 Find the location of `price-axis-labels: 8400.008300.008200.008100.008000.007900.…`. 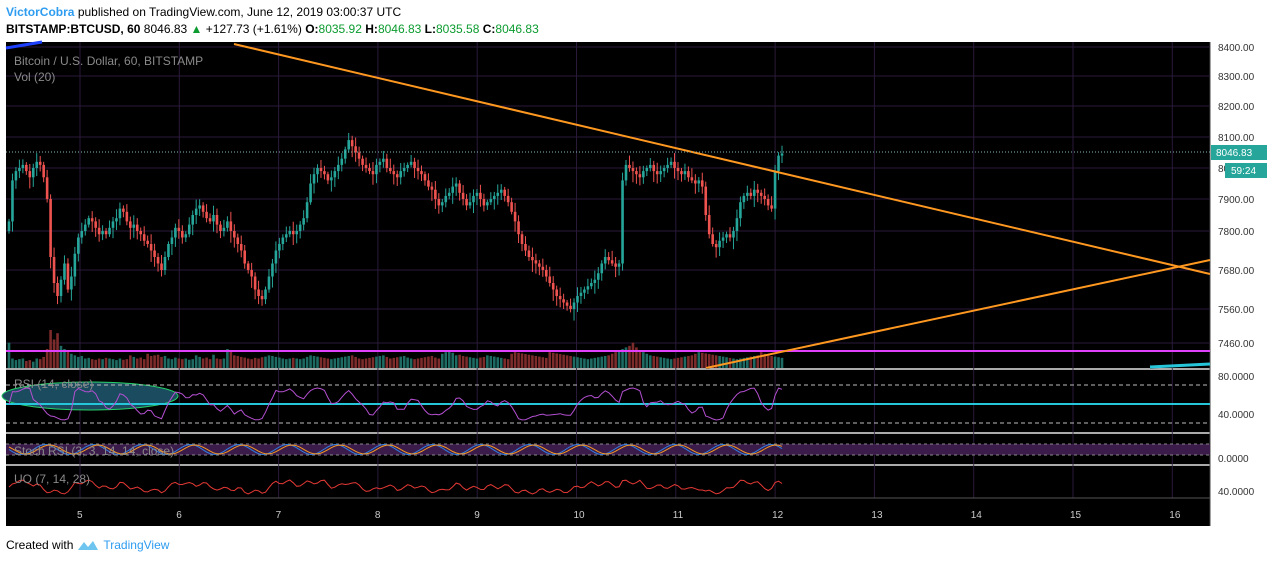

price-axis-labels: 8400.008300.008200.008100.008000.007900.… is located at coordinates (1236, 270).